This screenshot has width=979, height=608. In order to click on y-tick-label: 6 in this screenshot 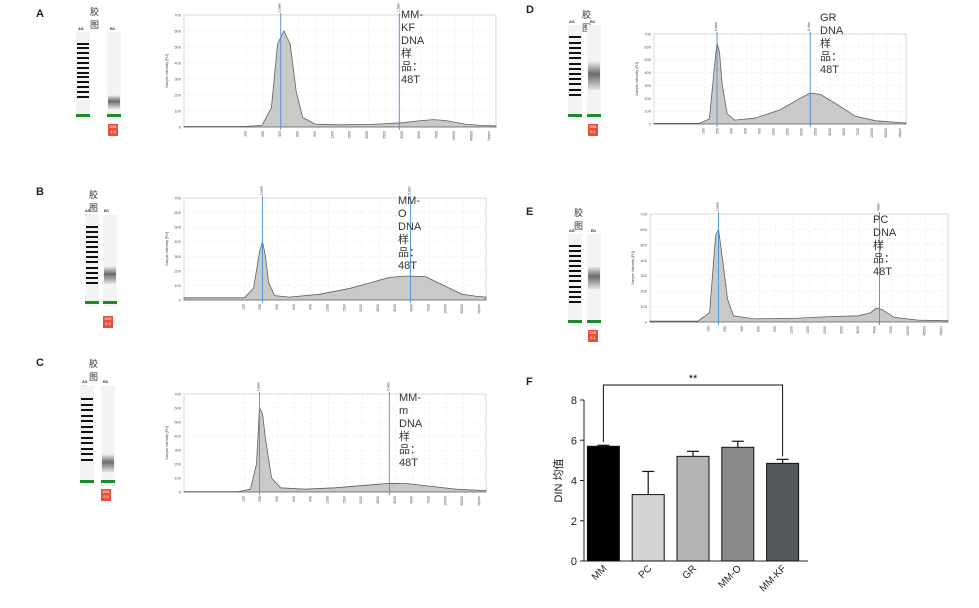, I will do `click(574, 441)`.